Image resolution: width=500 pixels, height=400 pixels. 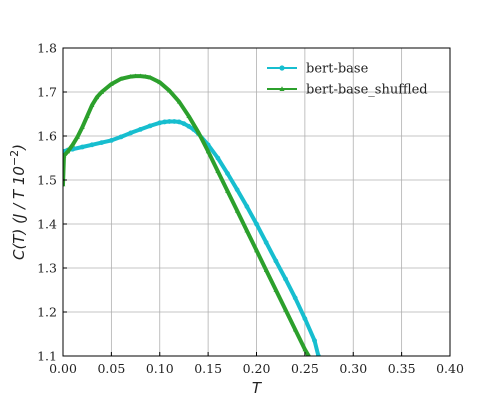 What do you see at coordinates (47, 136) in the screenshot?
I see `y-tick-label: 1.6` at bounding box center [47, 136].